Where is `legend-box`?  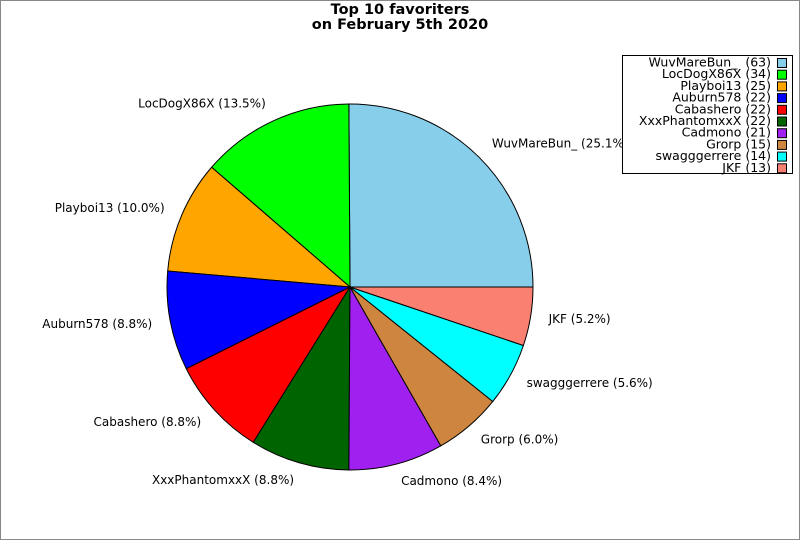 legend-box is located at coordinates (707, 114).